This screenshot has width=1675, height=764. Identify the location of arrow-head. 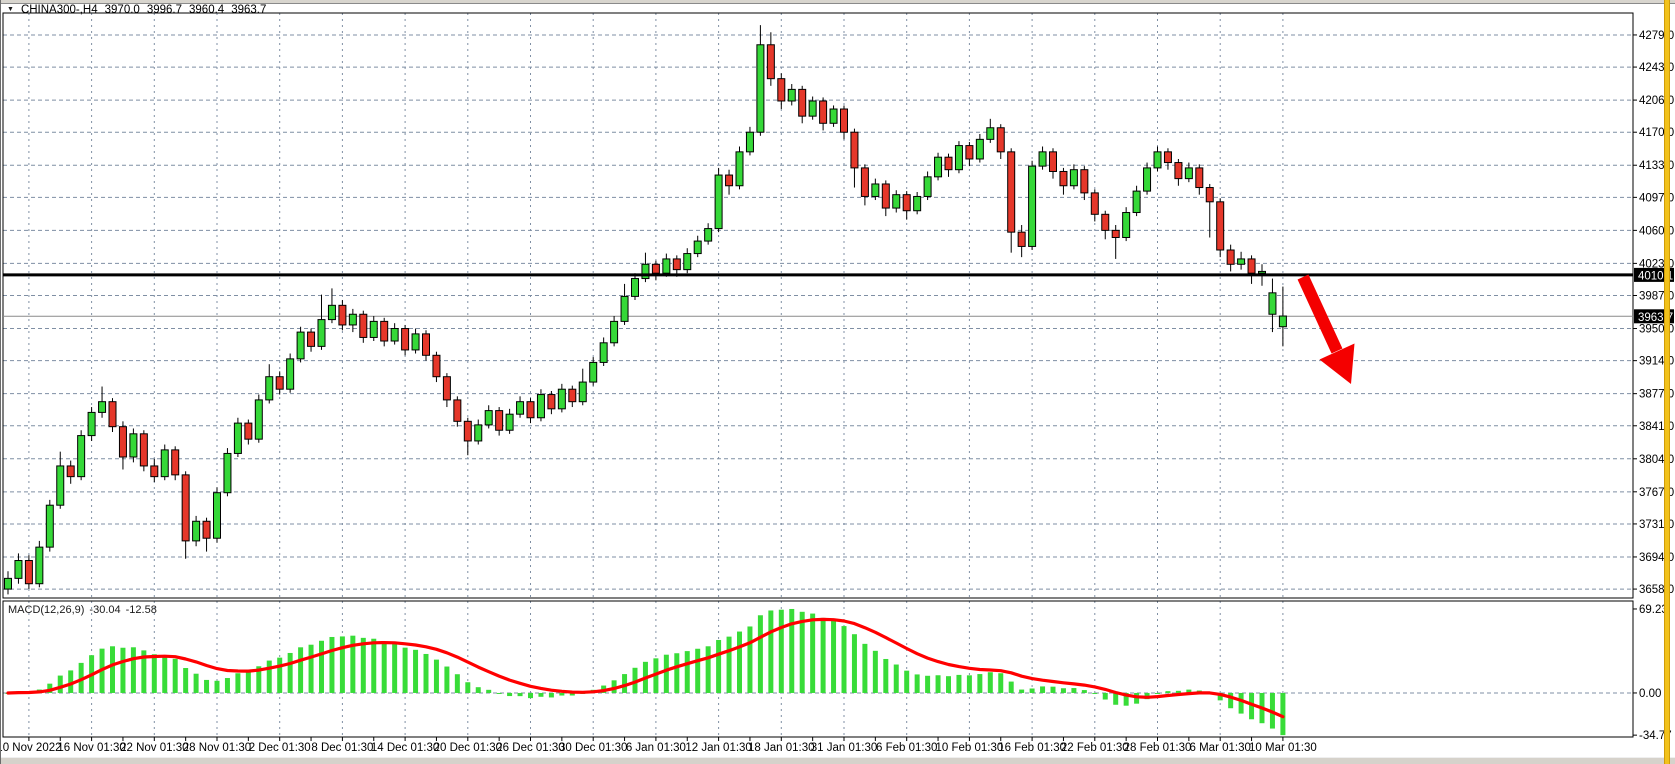
(1337, 364).